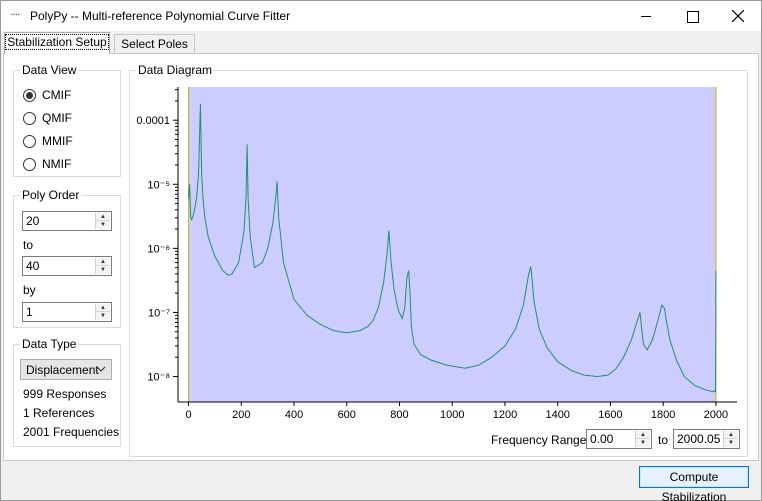  I want to click on chevron-down-icon, so click(101, 369).